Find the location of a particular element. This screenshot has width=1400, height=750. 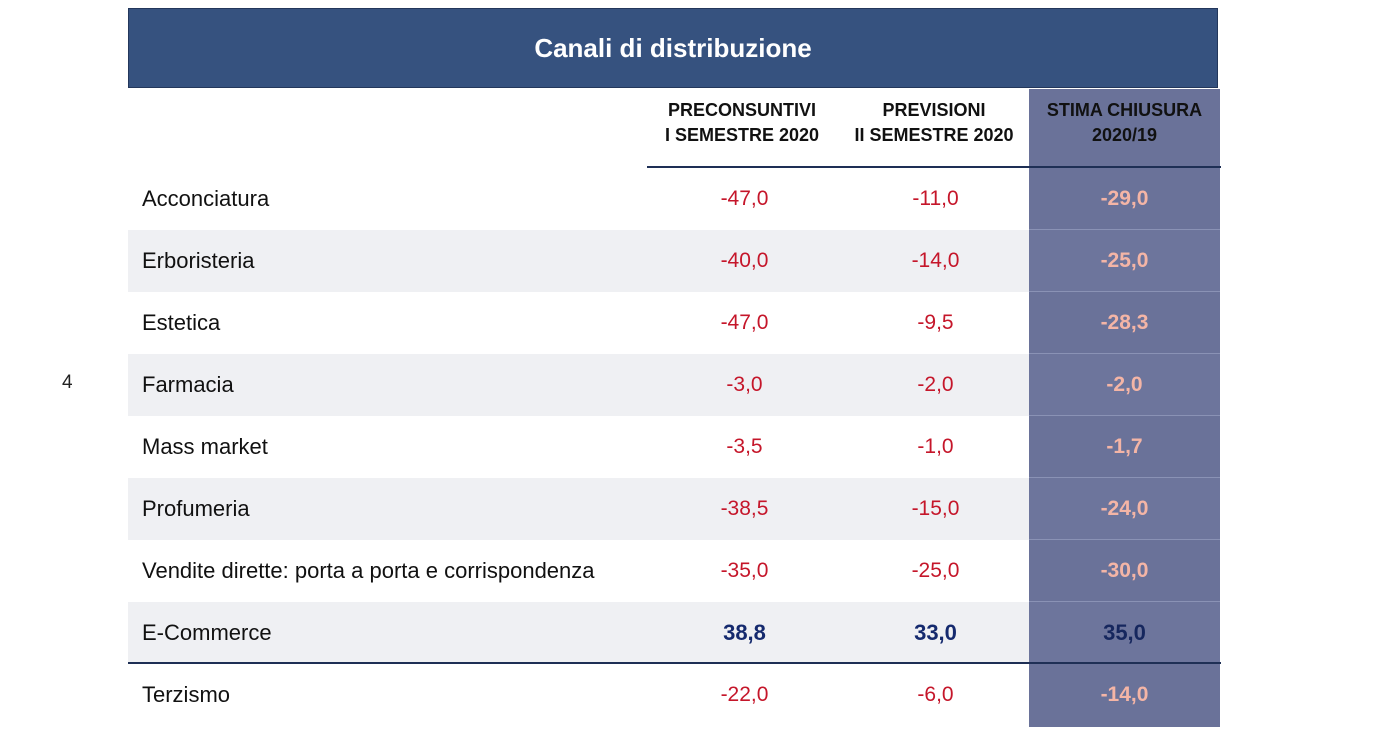

column-header-line: PREVISIONI is located at coordinates (934, 110).